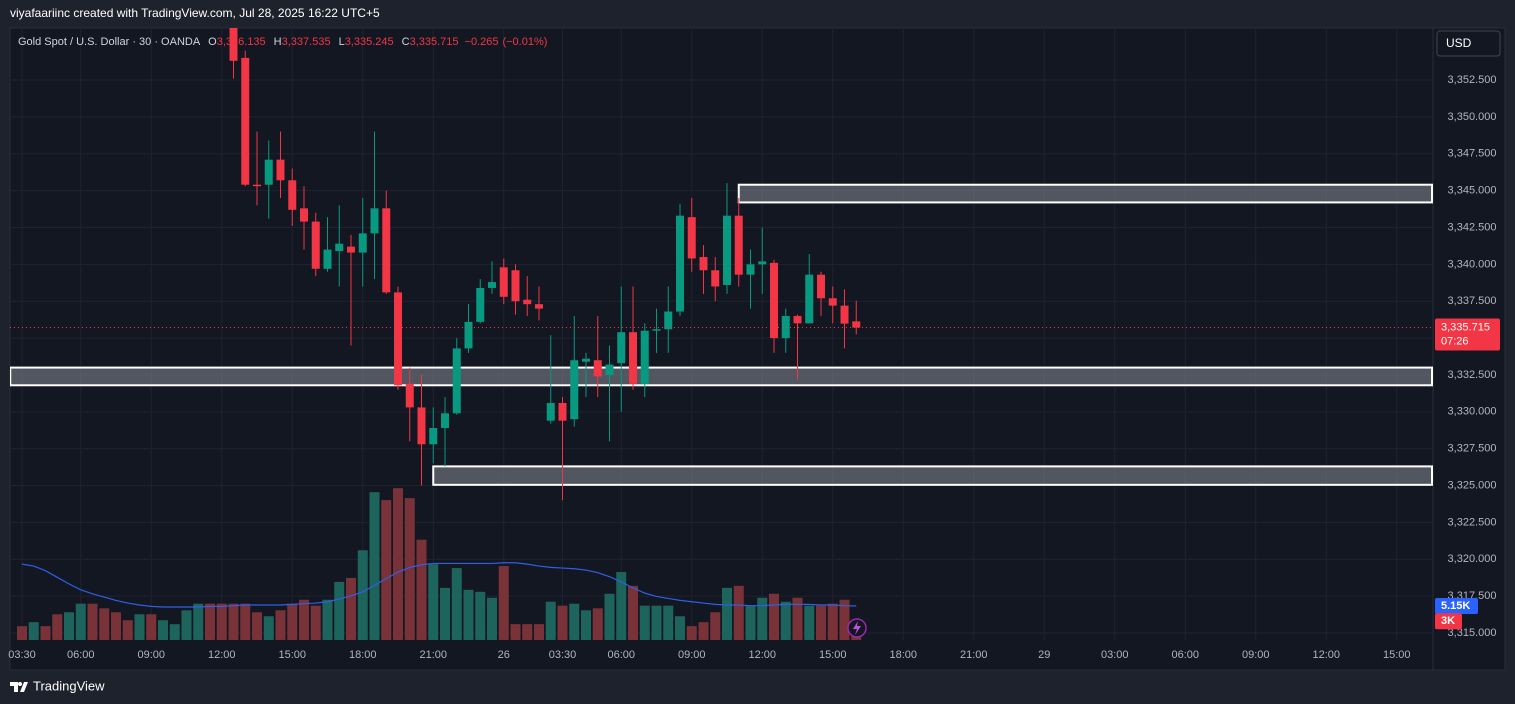 The height and width of the screenshot is (704, 1515). I want to click on x-tick-label: 18:00, so click(903, 655).